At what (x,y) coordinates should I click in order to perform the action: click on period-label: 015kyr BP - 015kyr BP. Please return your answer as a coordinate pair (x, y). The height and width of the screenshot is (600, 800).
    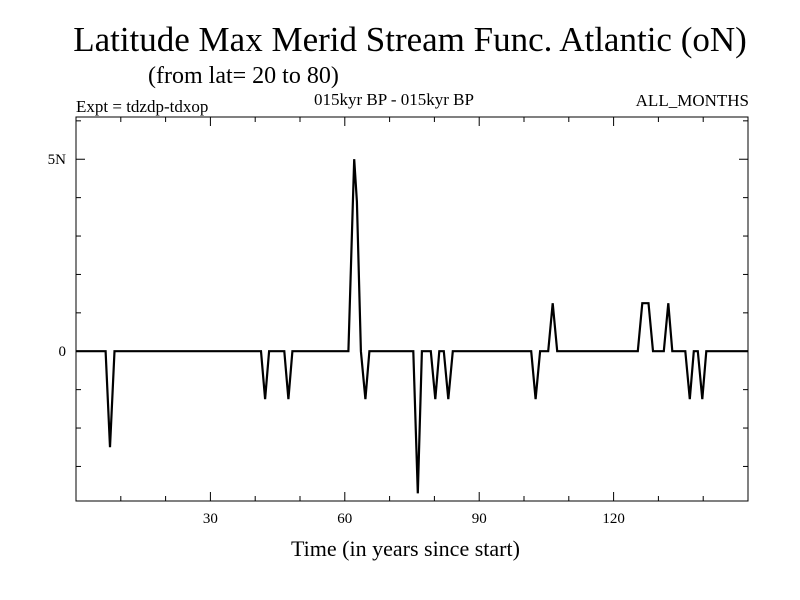
    Looking at the image, I should click on (394, 99).